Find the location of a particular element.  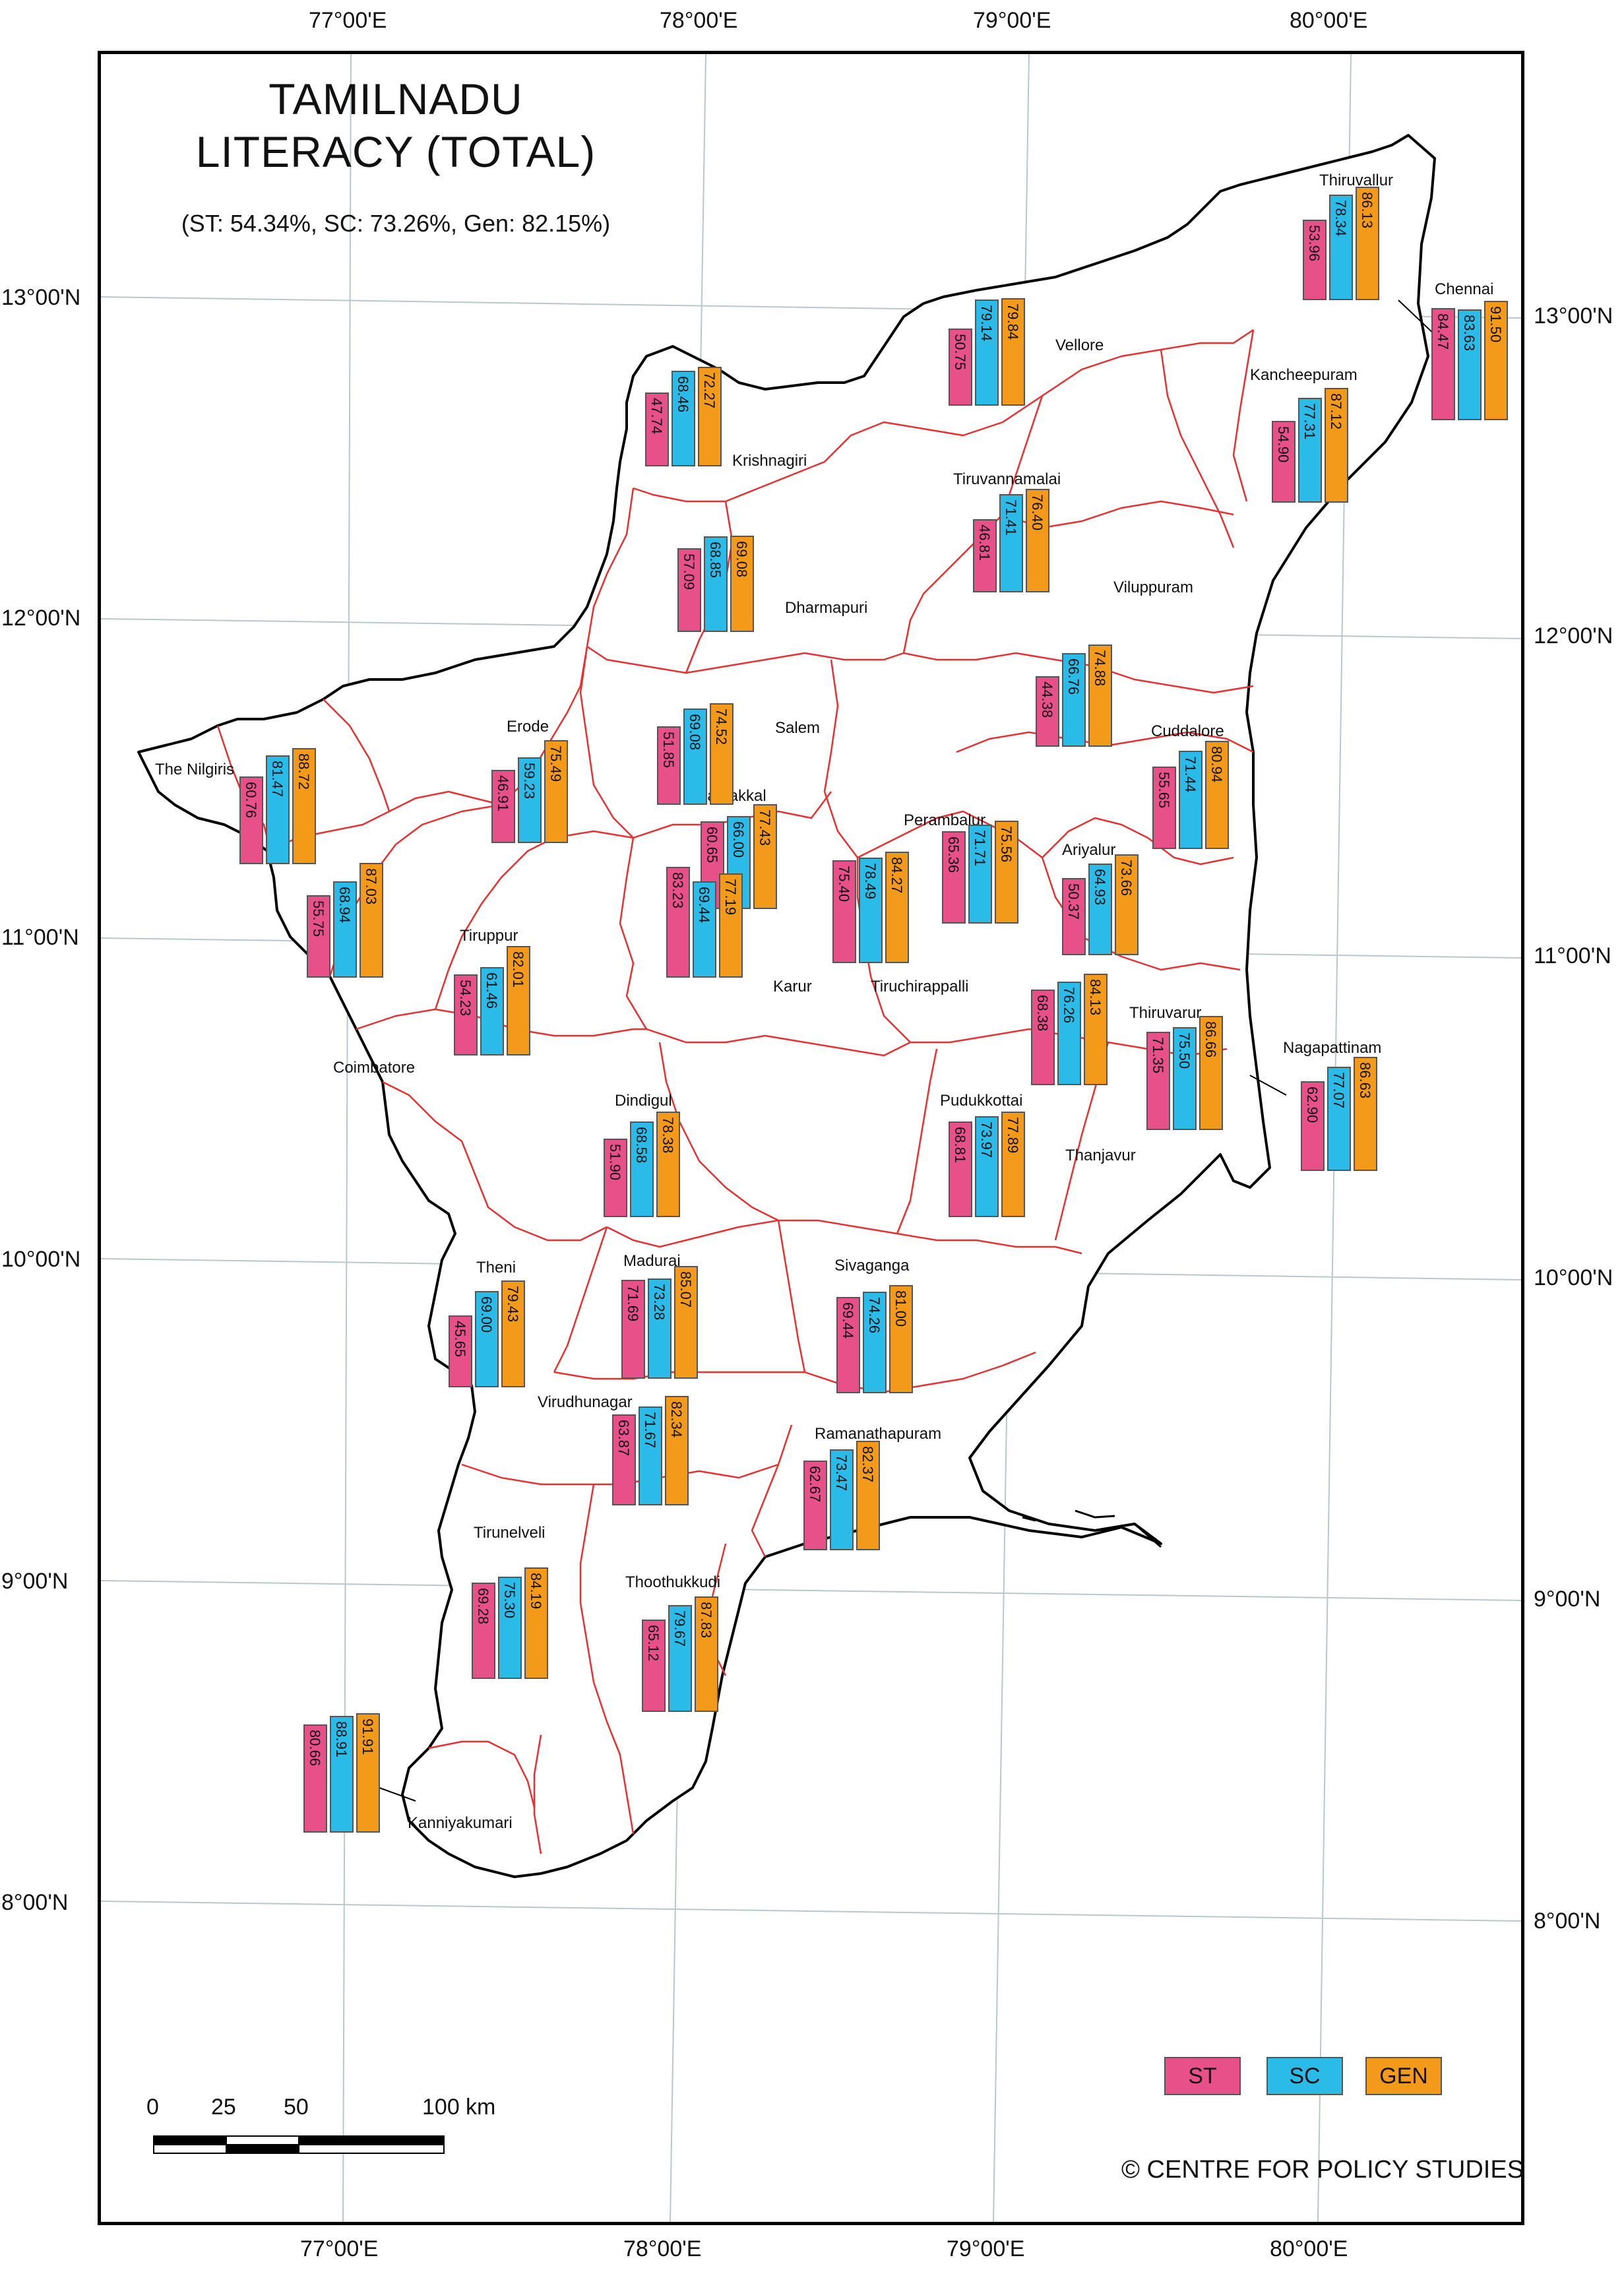

bar-value-st-tiruppur: 54.23 is located at coordinates (465, 998).